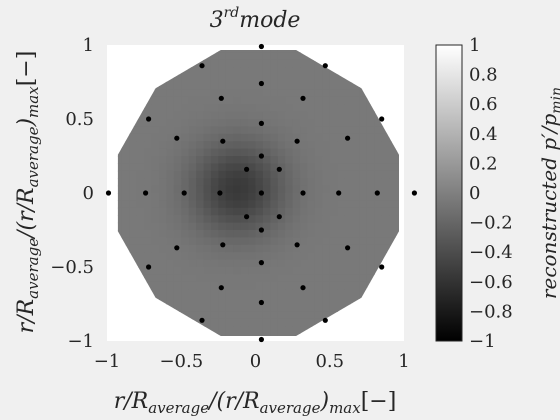  I want to click on colorbar-tick-label: 0.2, so click(483, 163).